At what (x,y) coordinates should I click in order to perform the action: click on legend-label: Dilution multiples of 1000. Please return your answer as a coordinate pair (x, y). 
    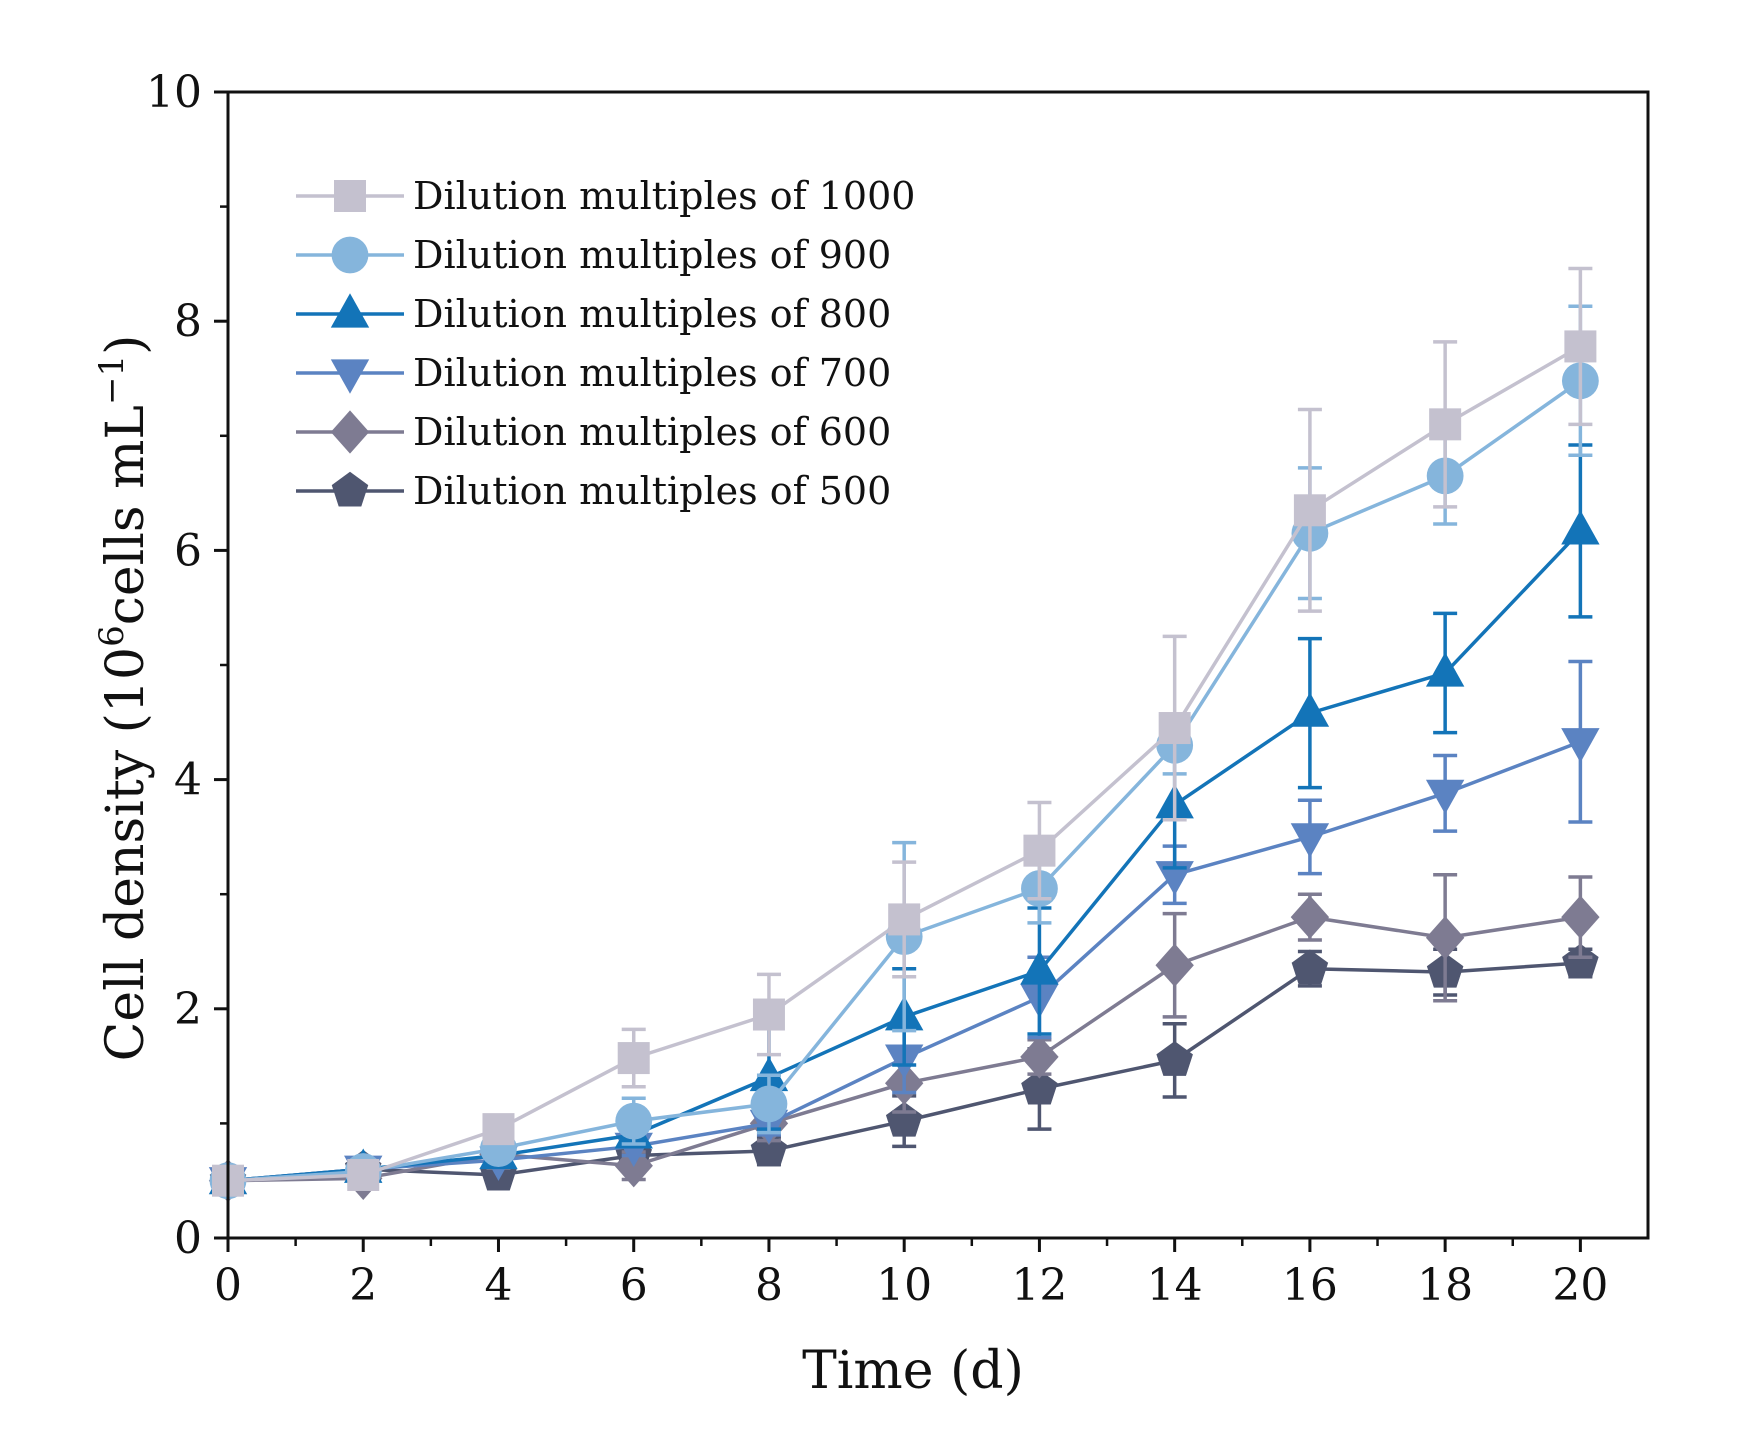
    Looking at the image, I should click on (664, 196).